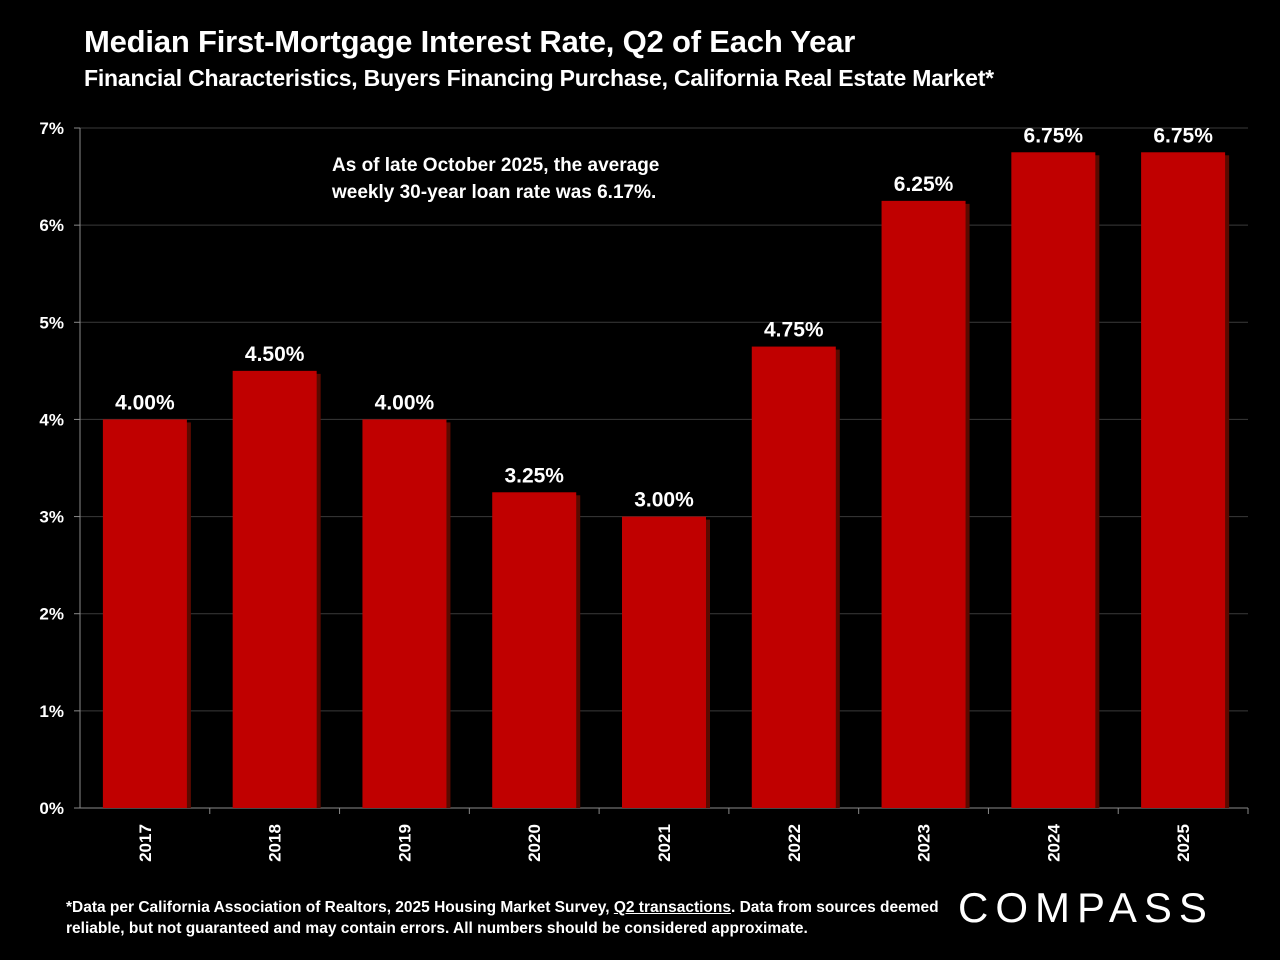 The image size is (1280, 960). Describe the element at coordinates (534, 650) in the screenshot. I see `bar-2020` at that location.